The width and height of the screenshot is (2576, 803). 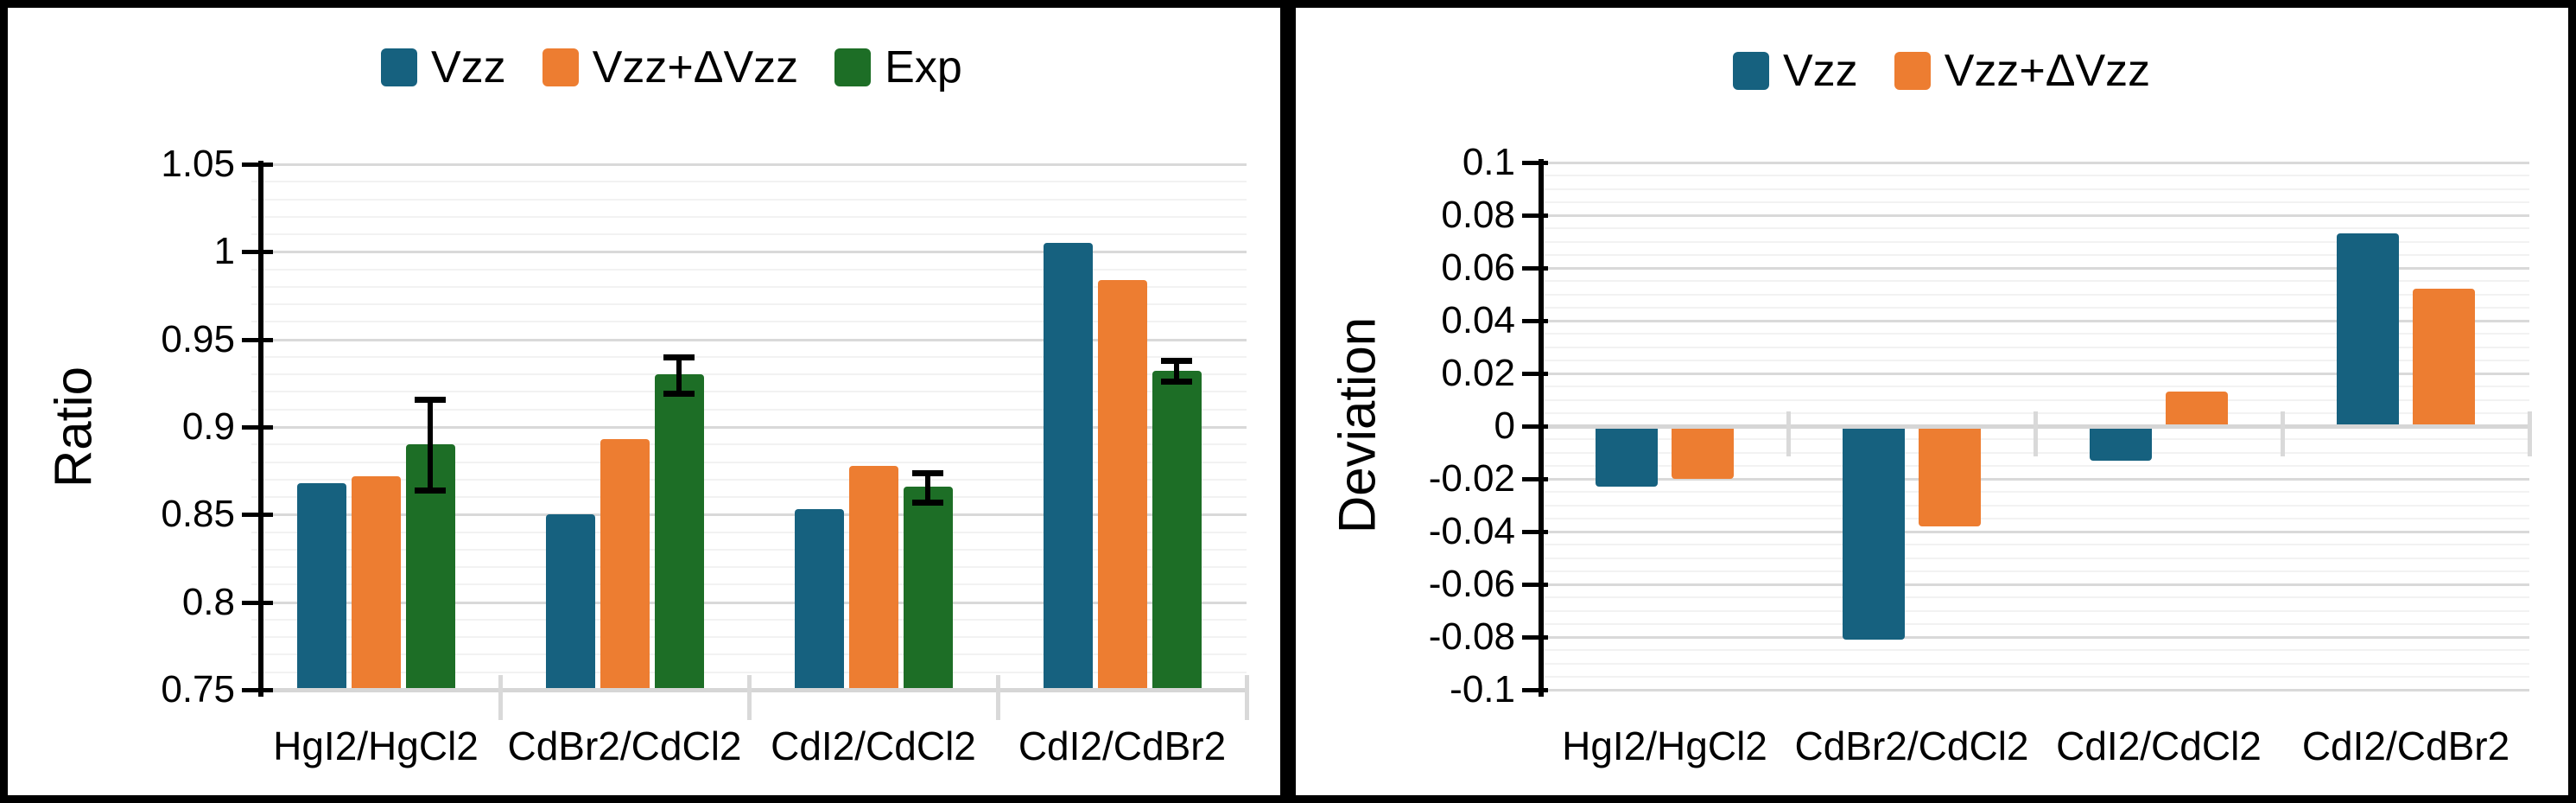 What do you see at coordinates (898, 67) in the screenshot?
I see `legend-item-exp: Exp` at bounding box center [898, 67].